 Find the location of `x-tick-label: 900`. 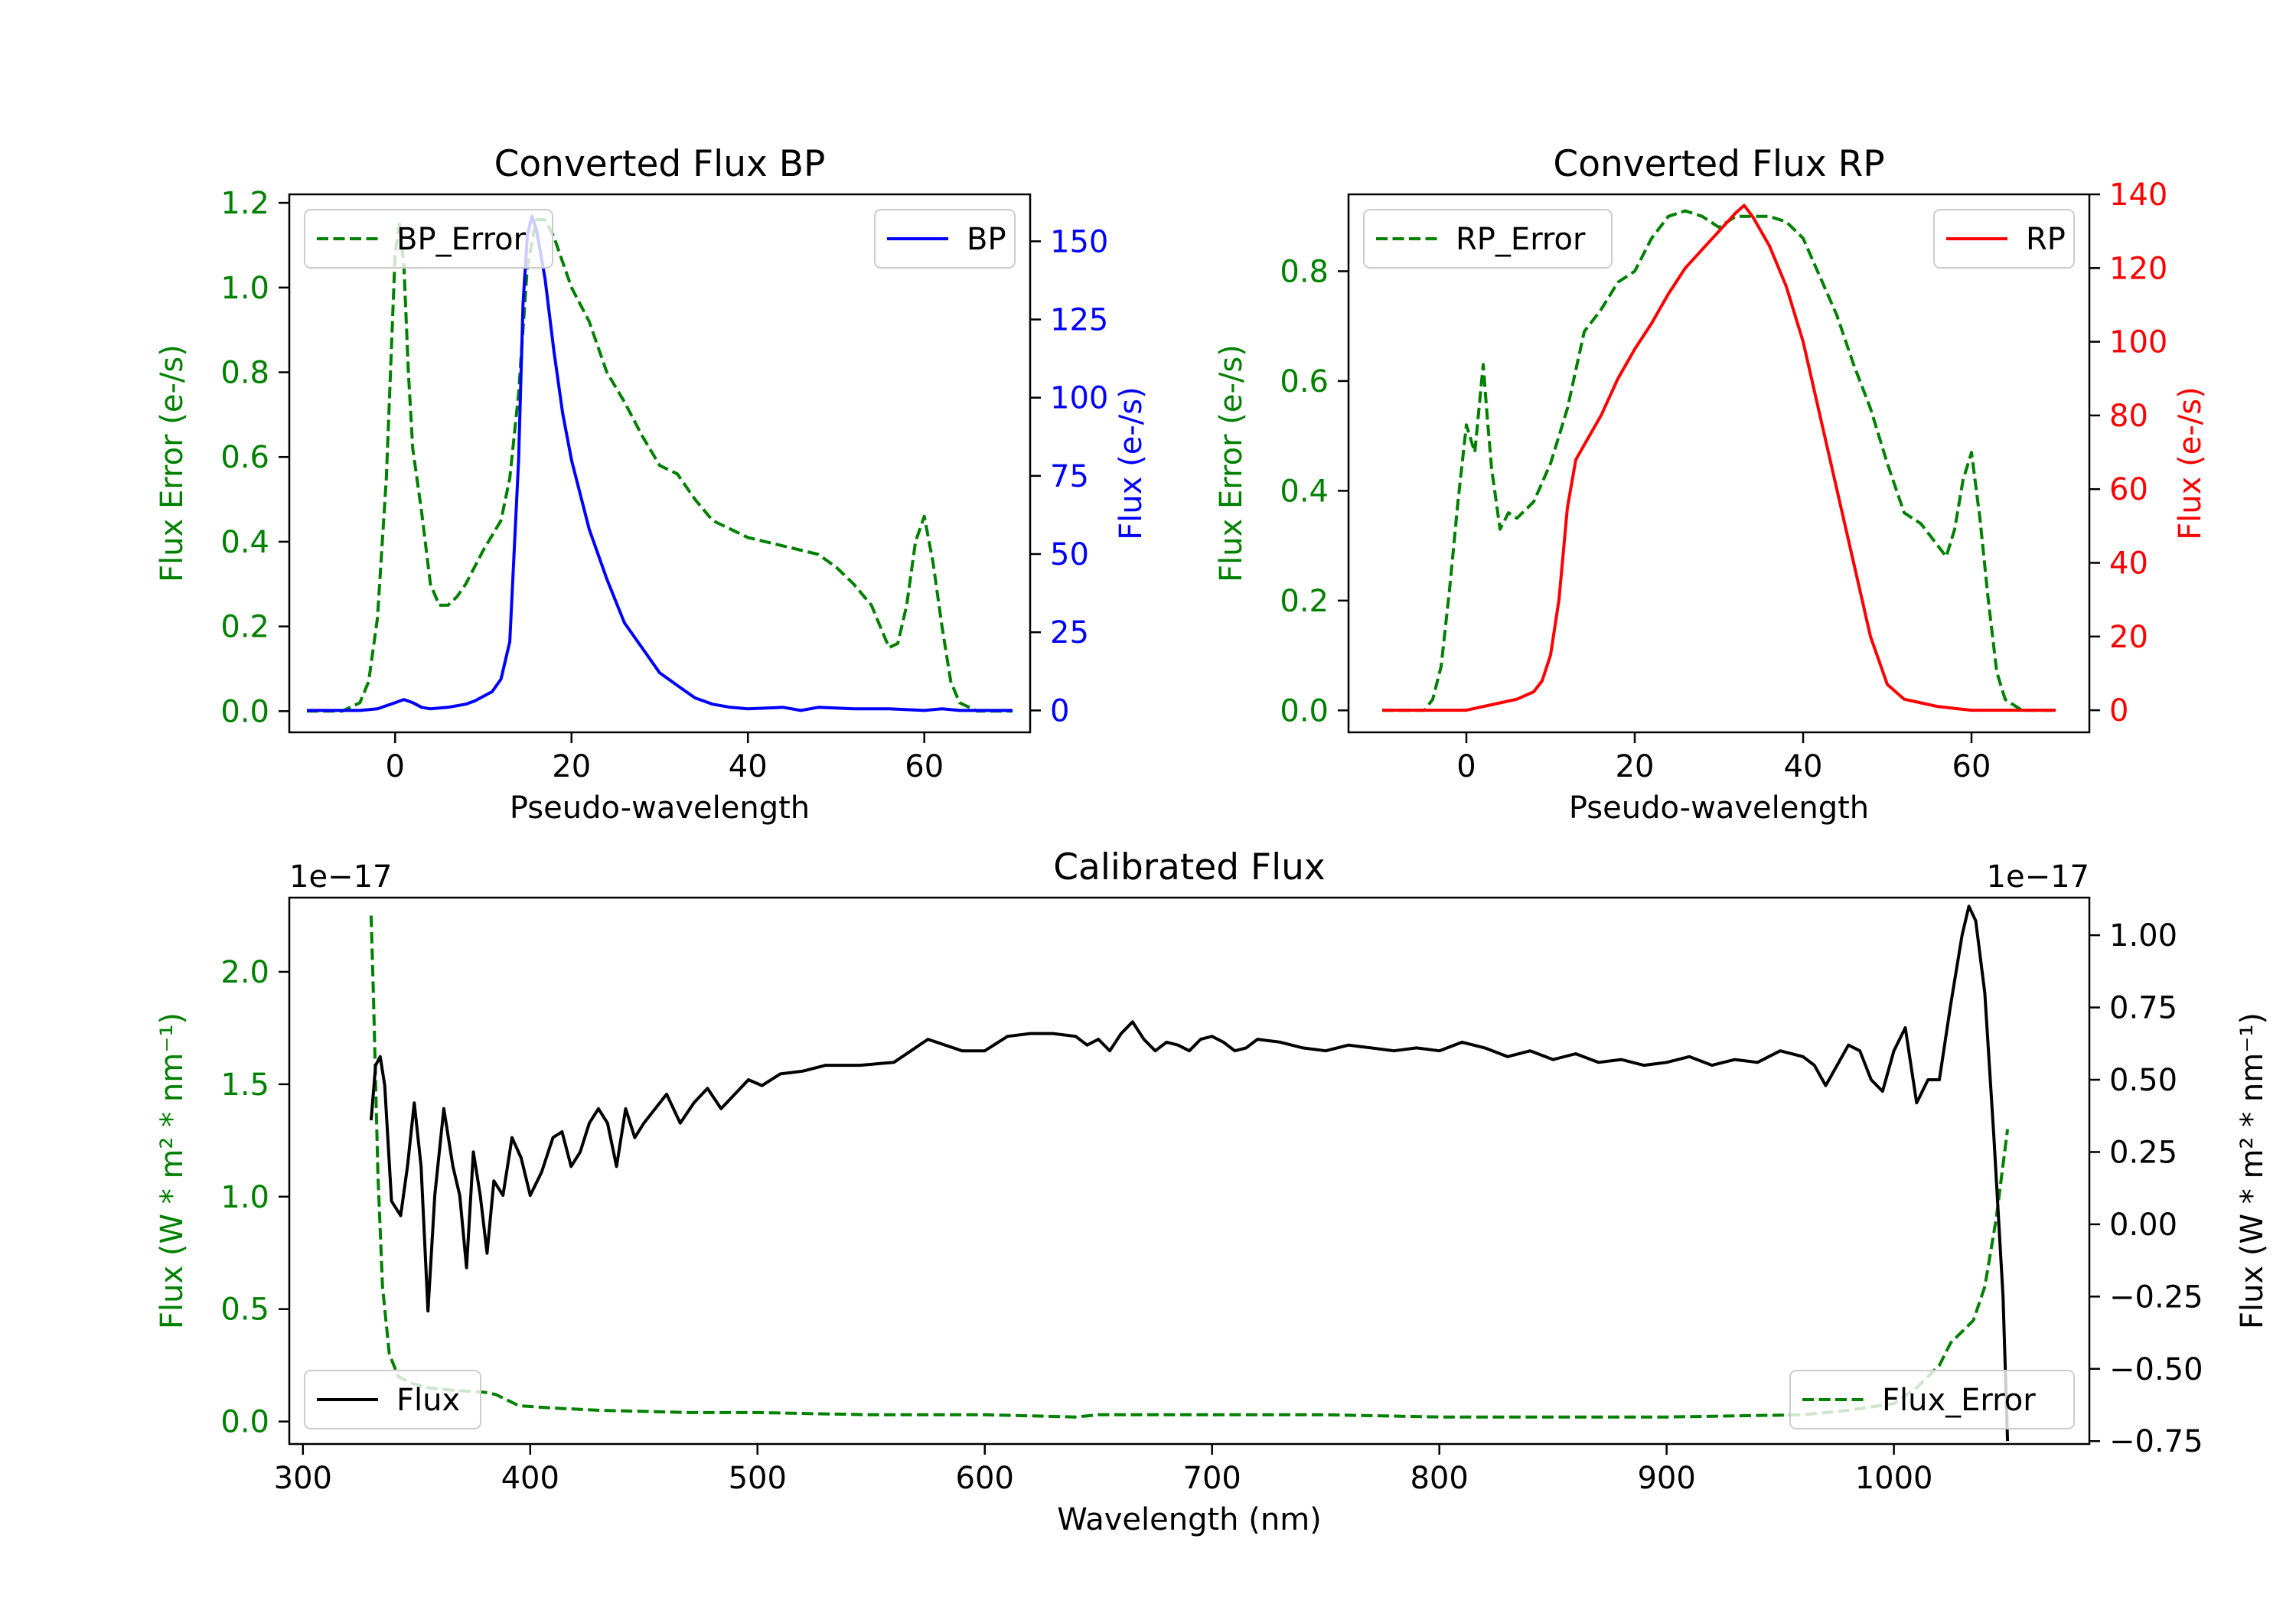

x-tick-label: 900 is located at coordinates (1666, 1479).